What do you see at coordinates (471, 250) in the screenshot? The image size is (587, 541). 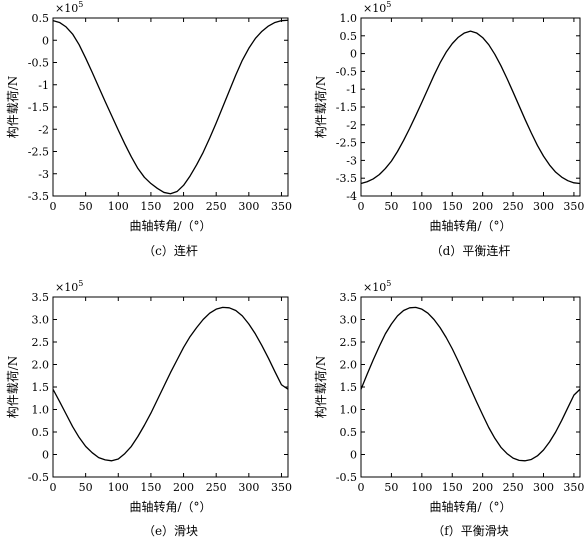 I see `subfigure-caption: （d）平衡连杆` at bounding box center [471, 250].